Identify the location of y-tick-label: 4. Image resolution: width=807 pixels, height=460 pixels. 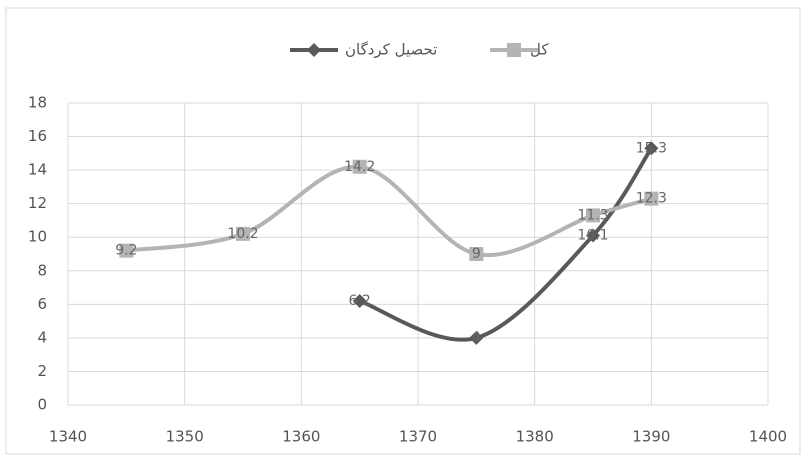
(42, 337).